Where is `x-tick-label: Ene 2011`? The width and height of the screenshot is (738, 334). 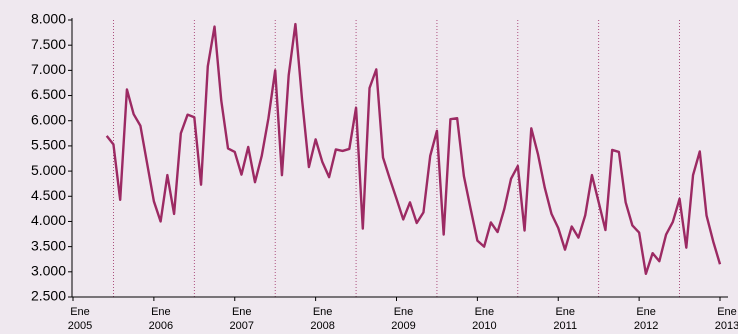
x-tick-label: Ene 2011 is located at coordinates (565, 319).